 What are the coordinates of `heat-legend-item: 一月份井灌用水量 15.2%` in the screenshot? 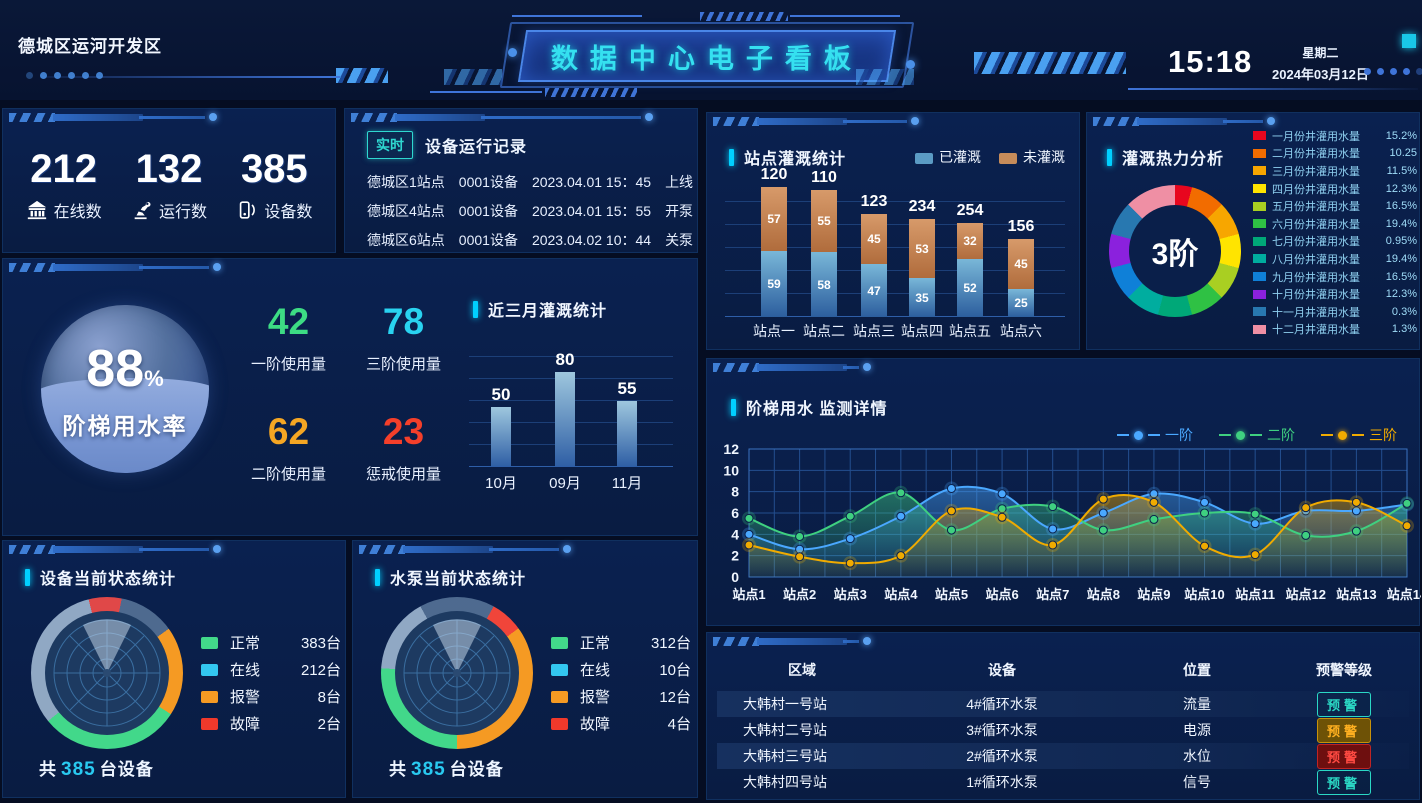 It's located at (1335, 136).